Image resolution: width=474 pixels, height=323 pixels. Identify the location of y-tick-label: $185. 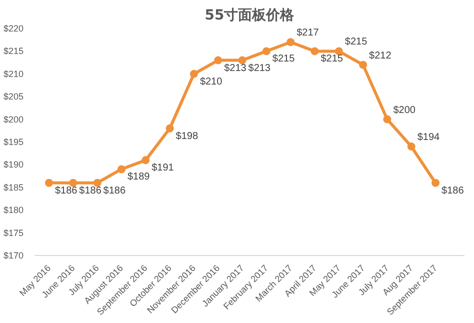
(13, 187).